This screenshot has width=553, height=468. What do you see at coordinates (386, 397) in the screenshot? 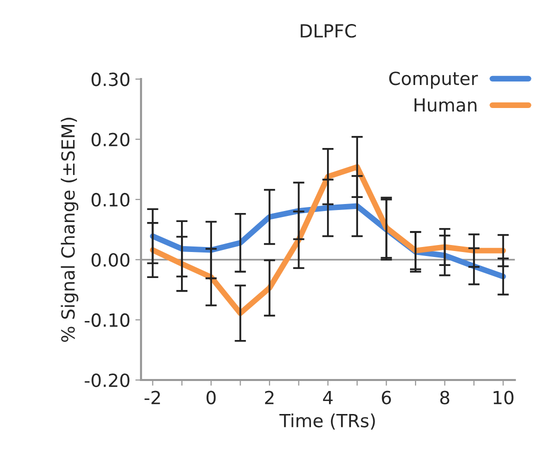
I see `x-tick-label: 6` at bounding box center [386, 397].